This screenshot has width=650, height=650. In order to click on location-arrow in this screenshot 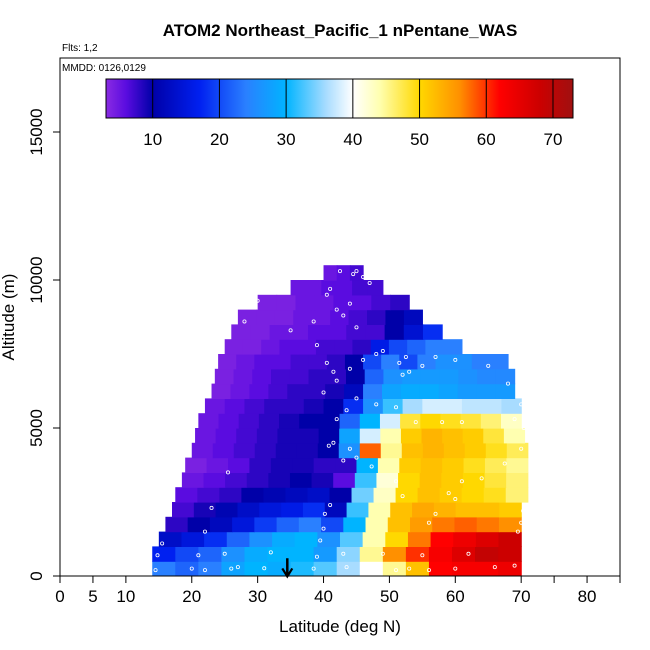, I will do `click(287, 568)`.